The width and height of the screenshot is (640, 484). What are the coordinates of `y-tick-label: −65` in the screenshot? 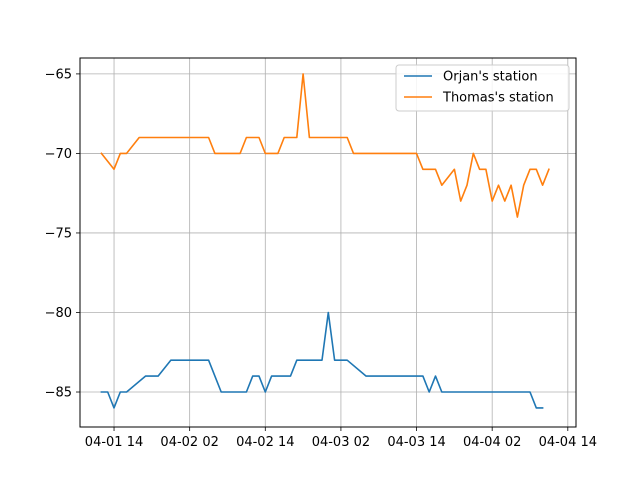 It's located at (58, 74).